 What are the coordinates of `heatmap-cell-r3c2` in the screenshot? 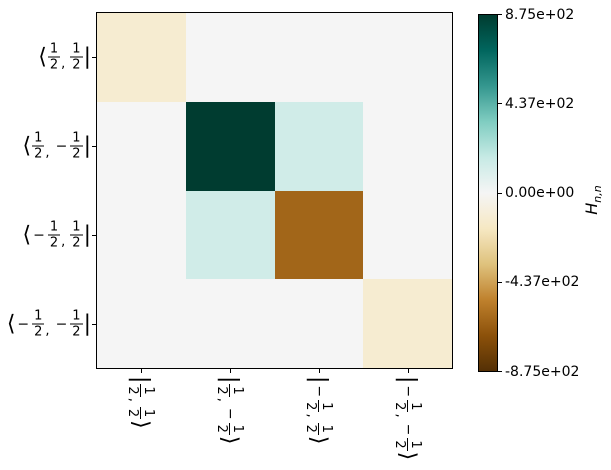 It's located at (319, 323).